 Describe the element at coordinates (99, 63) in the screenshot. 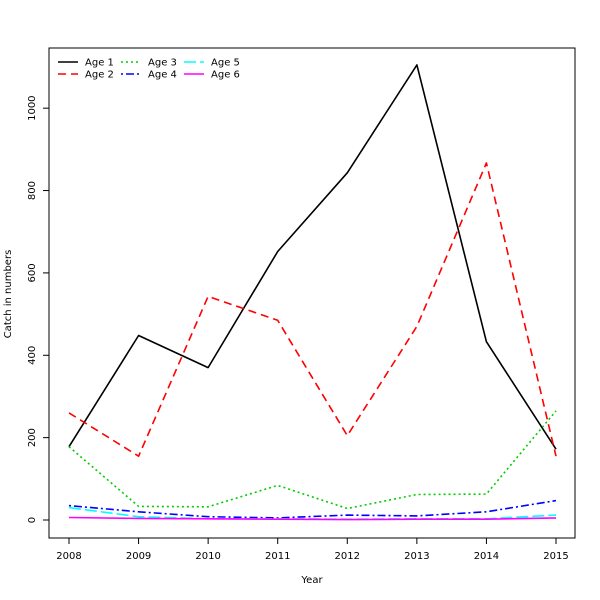

I see `legend-label: Age 1` at that location.